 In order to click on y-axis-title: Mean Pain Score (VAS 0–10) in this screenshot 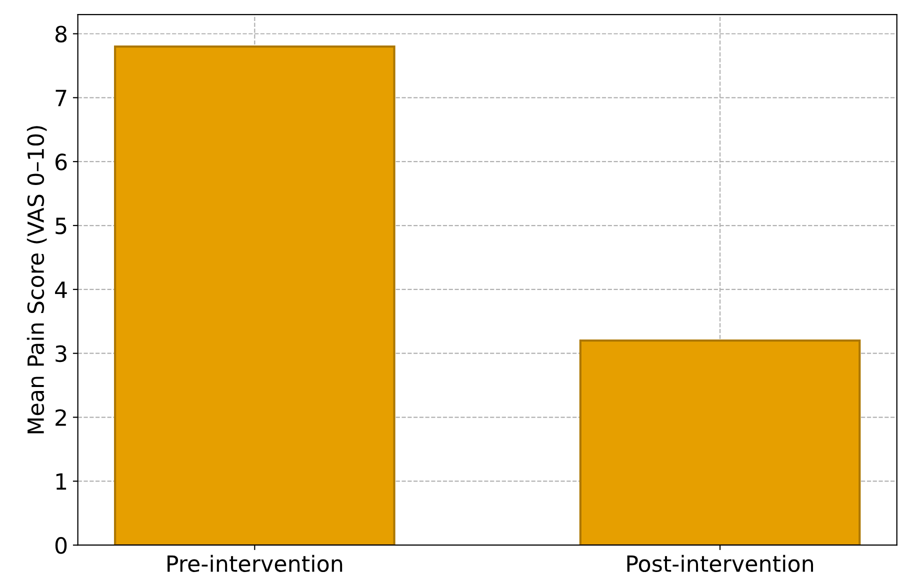, I will do `click(36, 280)`.